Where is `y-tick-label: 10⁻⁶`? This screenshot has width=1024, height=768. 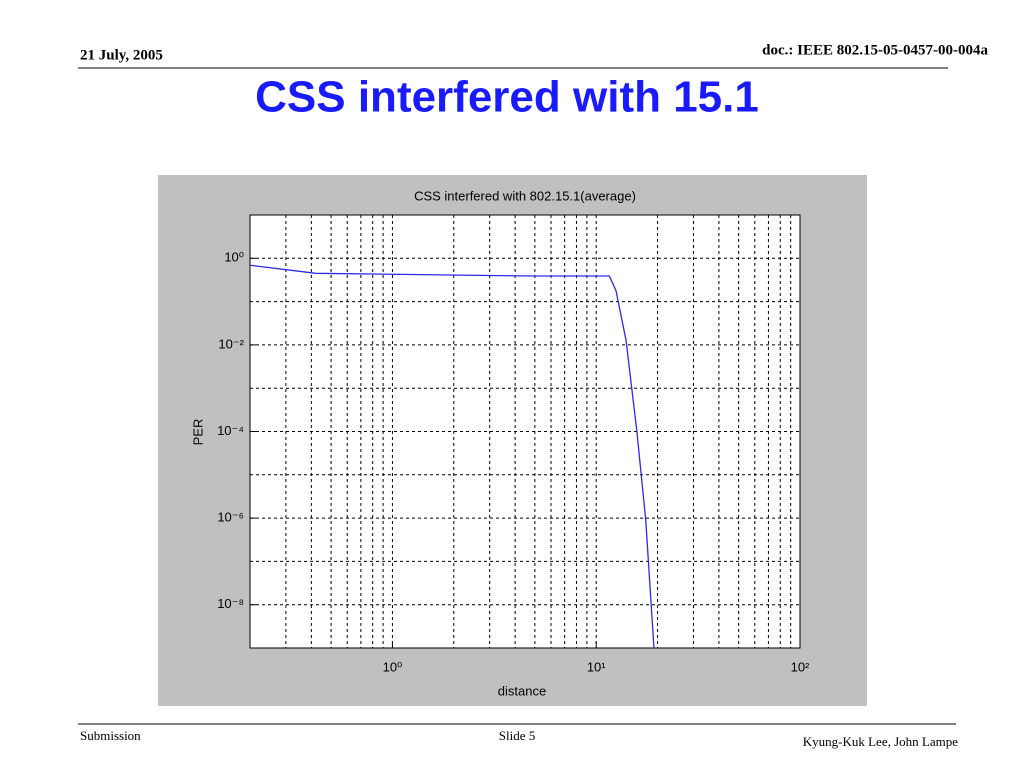 y-tick-label: 10⁻⁶ is located at coordinates (230, 517).